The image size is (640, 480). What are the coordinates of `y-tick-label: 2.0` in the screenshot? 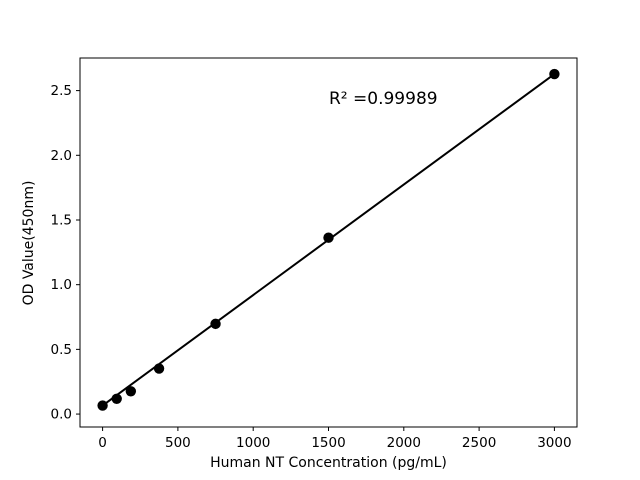 It's located at (61, 156).